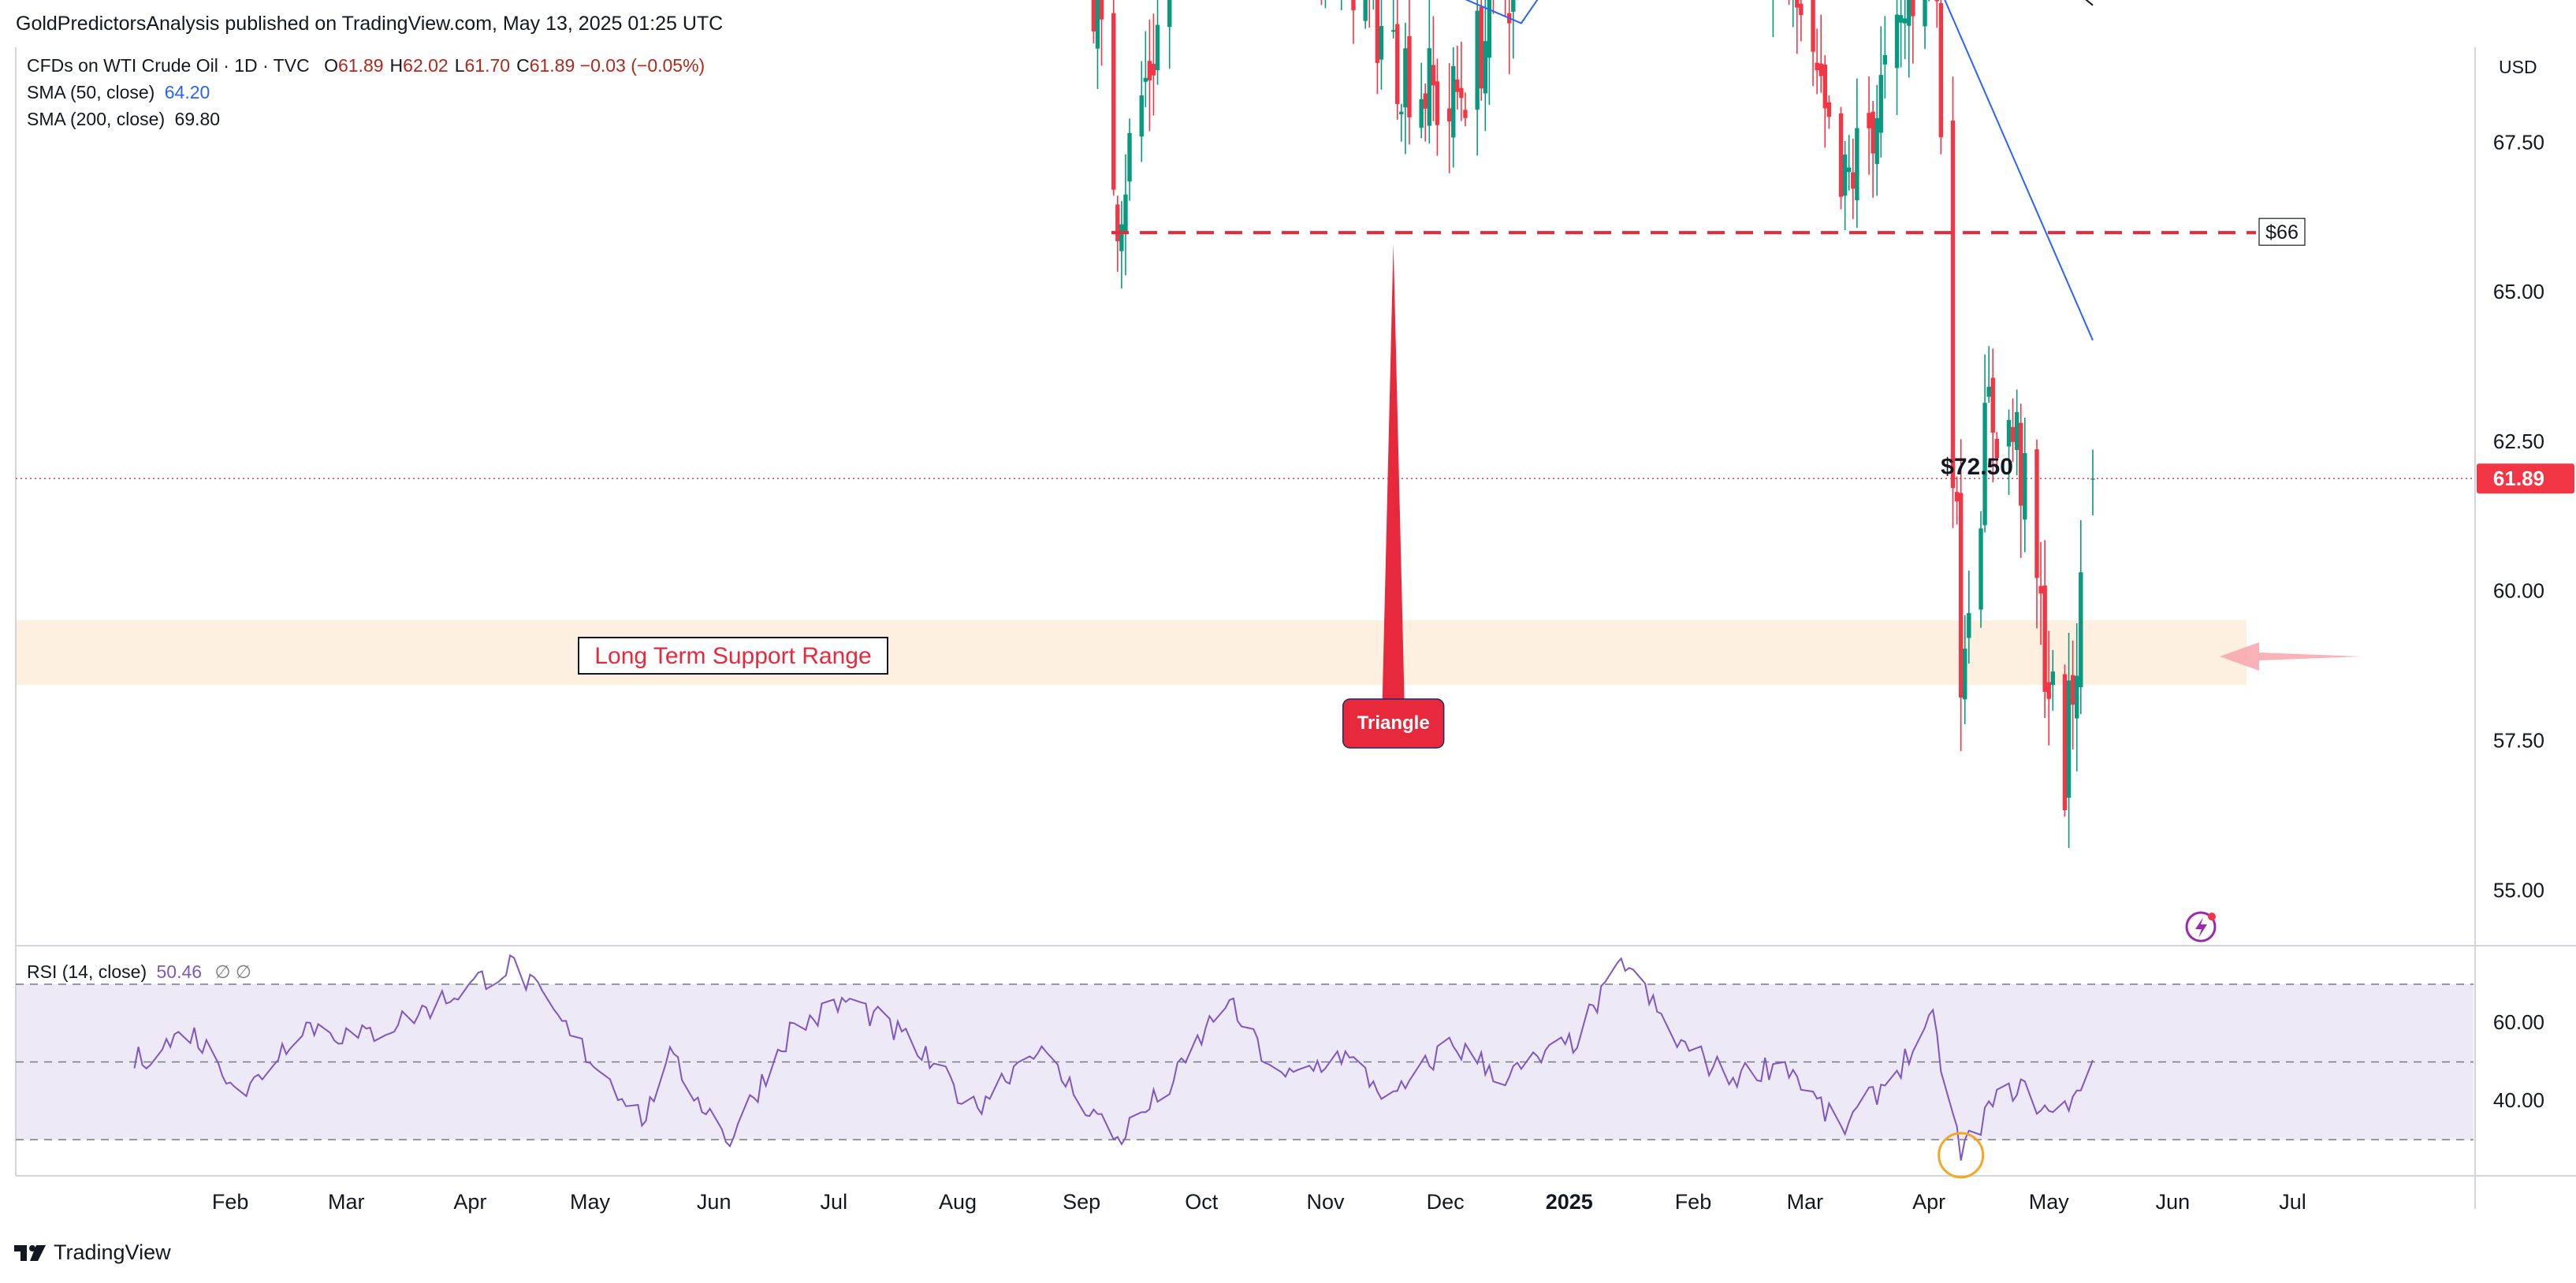 Image resolution: width=2576 pixels, height=1283 pixels. Describe the element at coordinates (958, 1202) in the screenshot. I see `time-tick-label: Aug` at that location.